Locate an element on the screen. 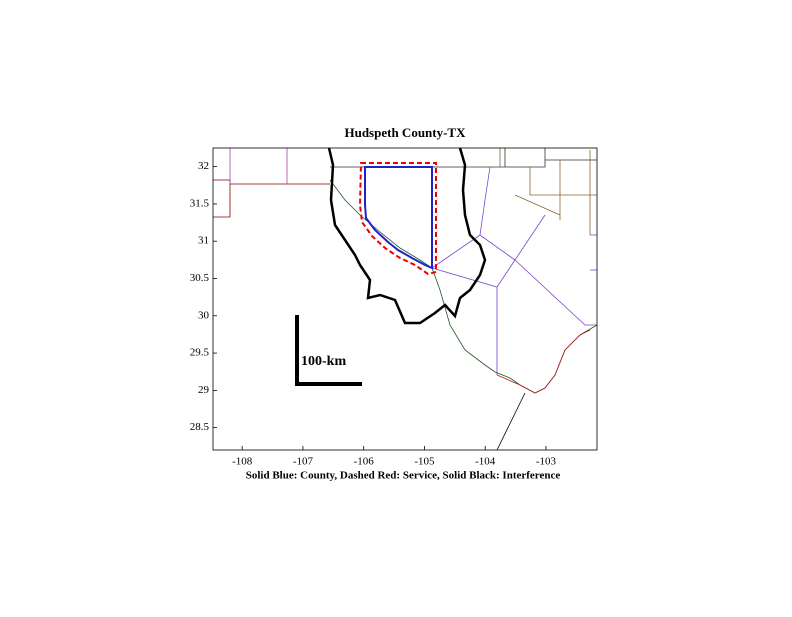 The image size is (792, 617). map-title: Hudspeth County-TX is located at coordinates (405, 132).